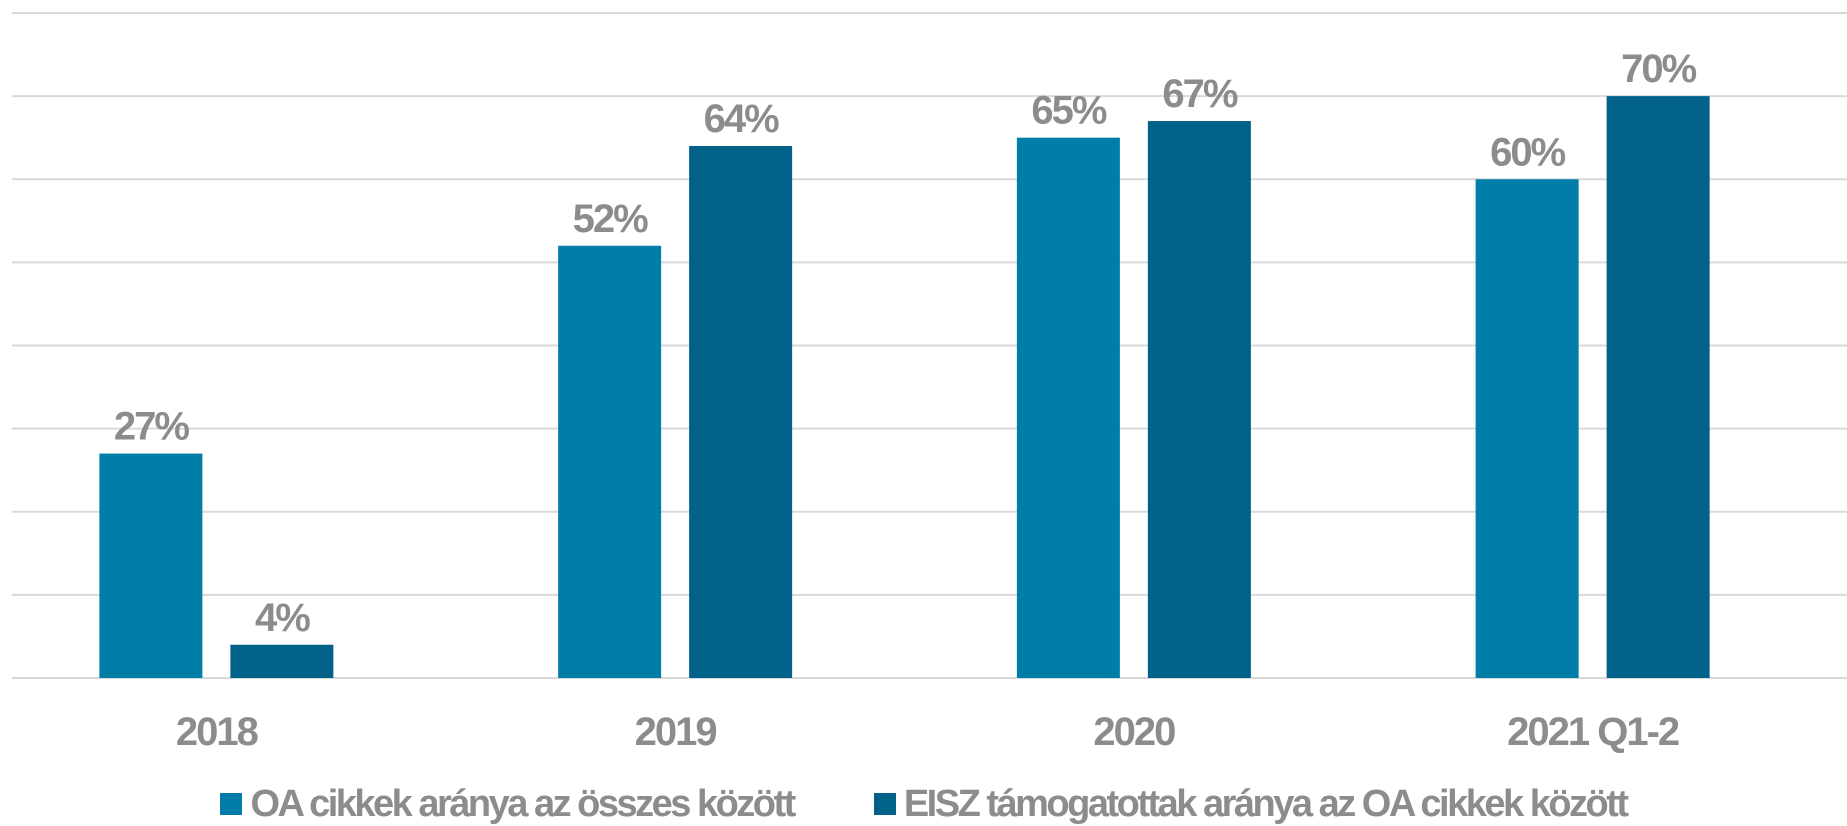  What do you see at coordinates (741, 119) in the screenshot?
I see `data-label: 64%` at bounding box center [741, 119].